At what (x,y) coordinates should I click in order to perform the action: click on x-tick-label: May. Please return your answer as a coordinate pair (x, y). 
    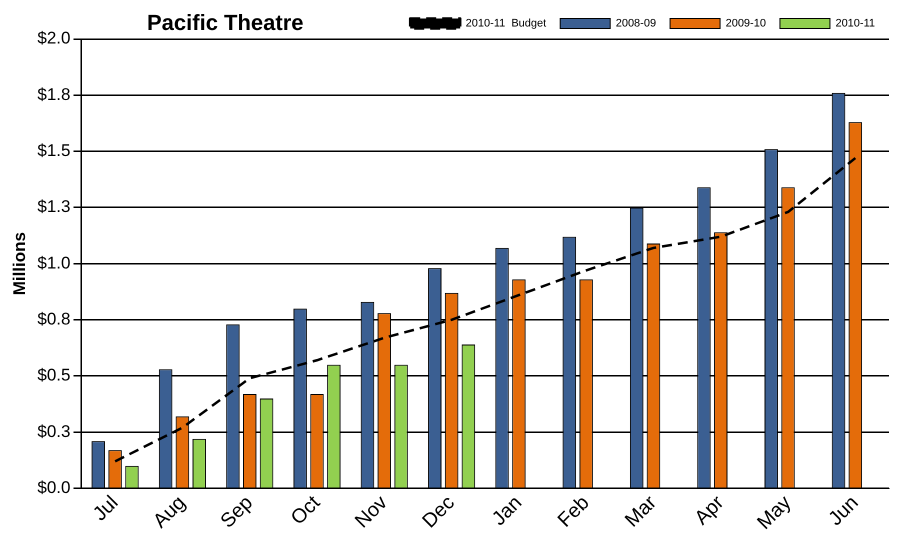
    Looking at the image, I should click on (774, 513).